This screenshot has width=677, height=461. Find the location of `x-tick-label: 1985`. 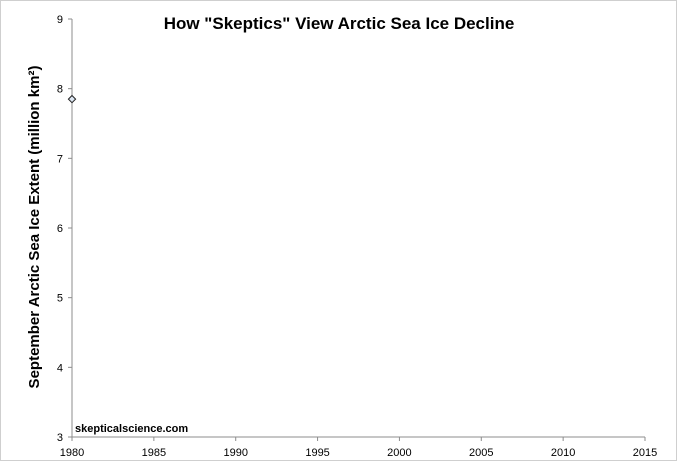

x-tick-label: 1985 is located at coordinates (154, 453).